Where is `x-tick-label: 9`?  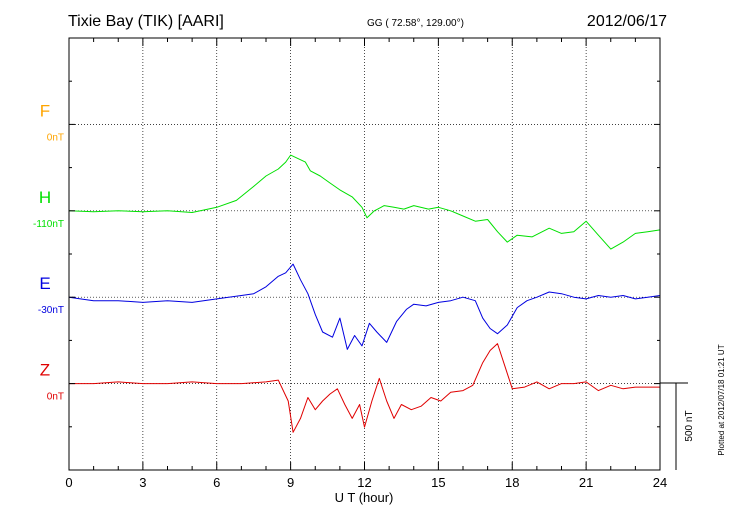
x-tick-label: 9 is located at coordinates (290, 482).